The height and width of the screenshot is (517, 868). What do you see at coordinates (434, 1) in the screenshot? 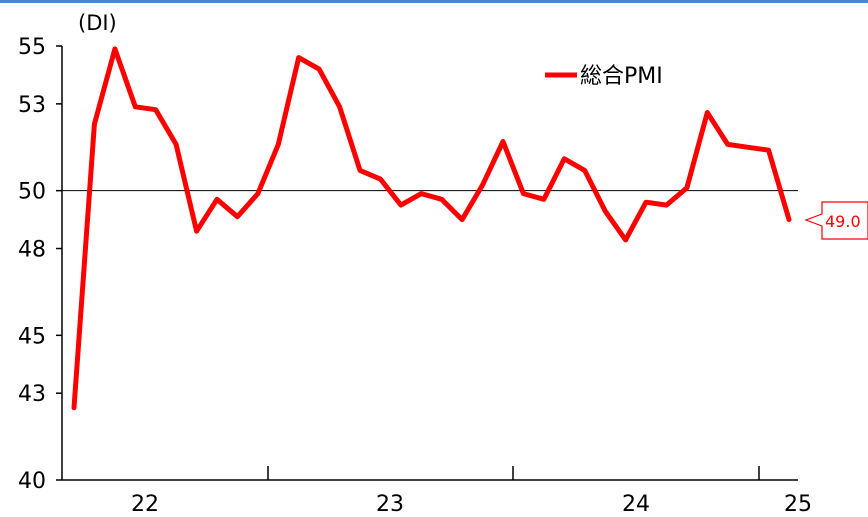
I see `top-rule` at bounding box center [434, 1].